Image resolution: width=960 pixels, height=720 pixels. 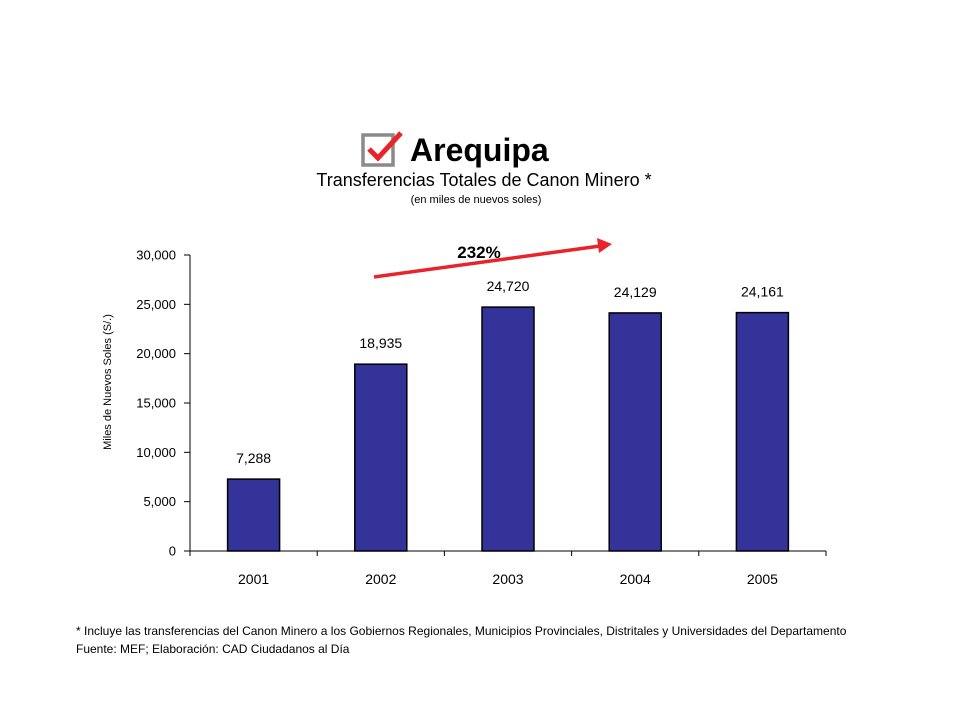 I want to click on x-tick-label: 2005, so click(x=762, y=579).